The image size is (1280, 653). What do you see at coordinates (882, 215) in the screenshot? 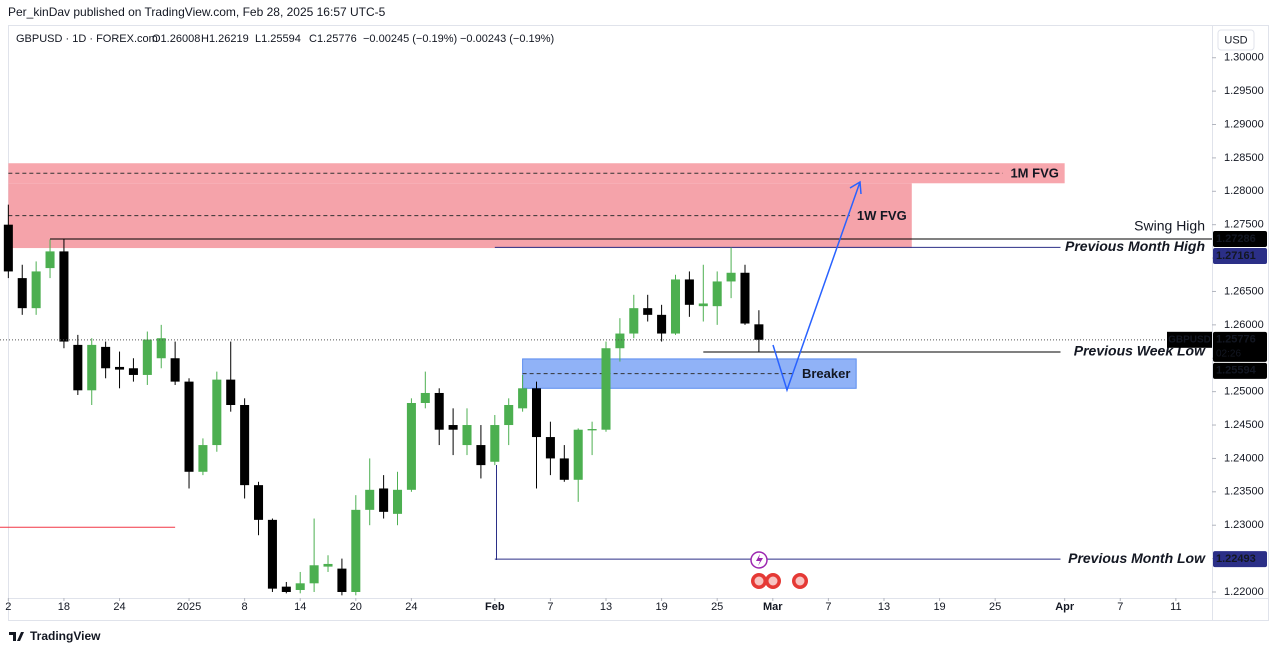
I see `zone-label: 1W FVG` at bounding box center [882, 215].